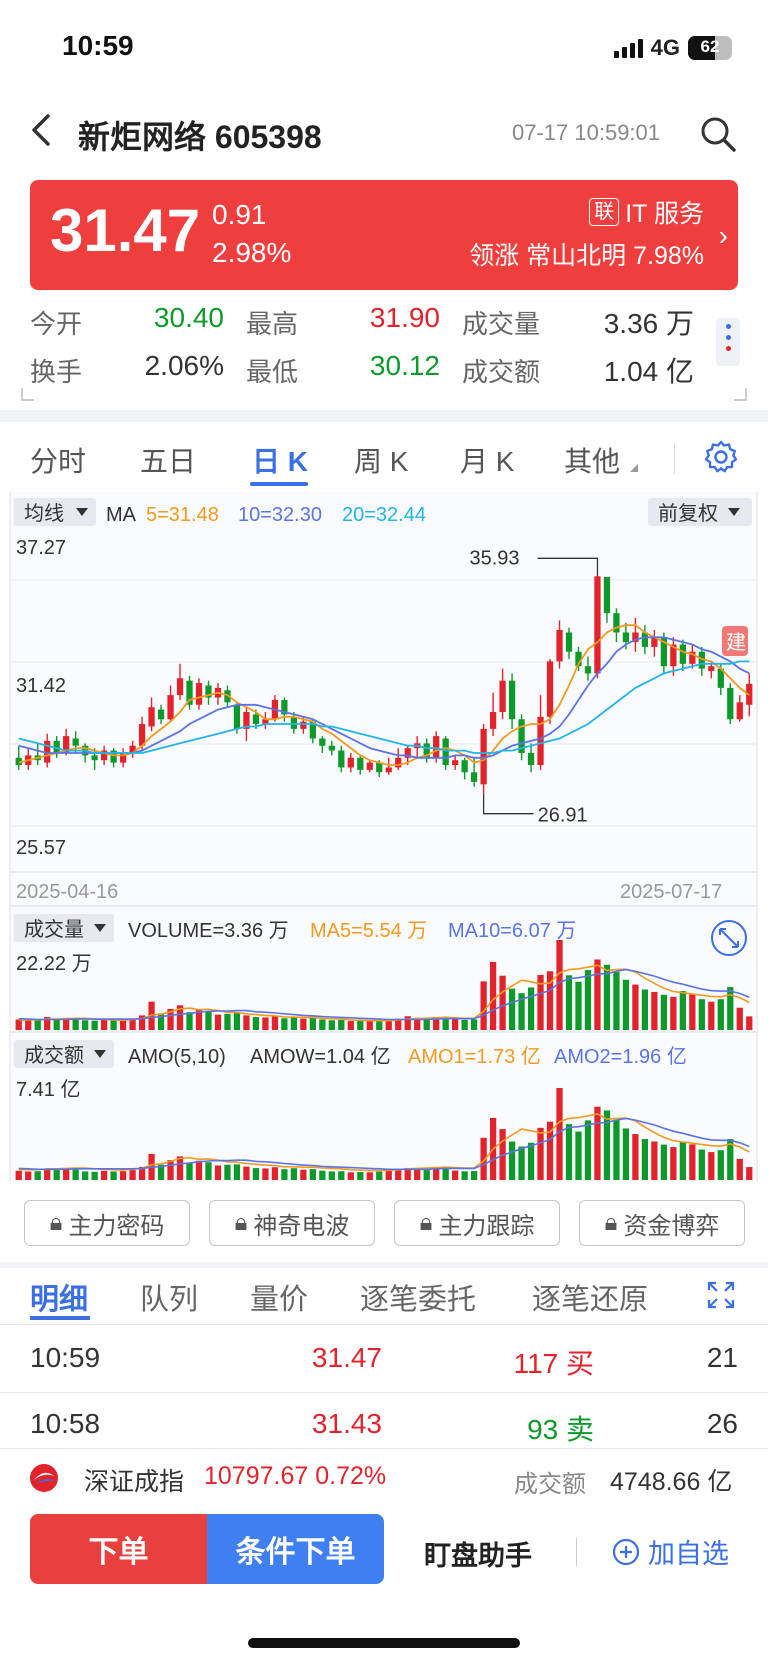  I want to click on amount-ma2-line, so click(384, 1144).